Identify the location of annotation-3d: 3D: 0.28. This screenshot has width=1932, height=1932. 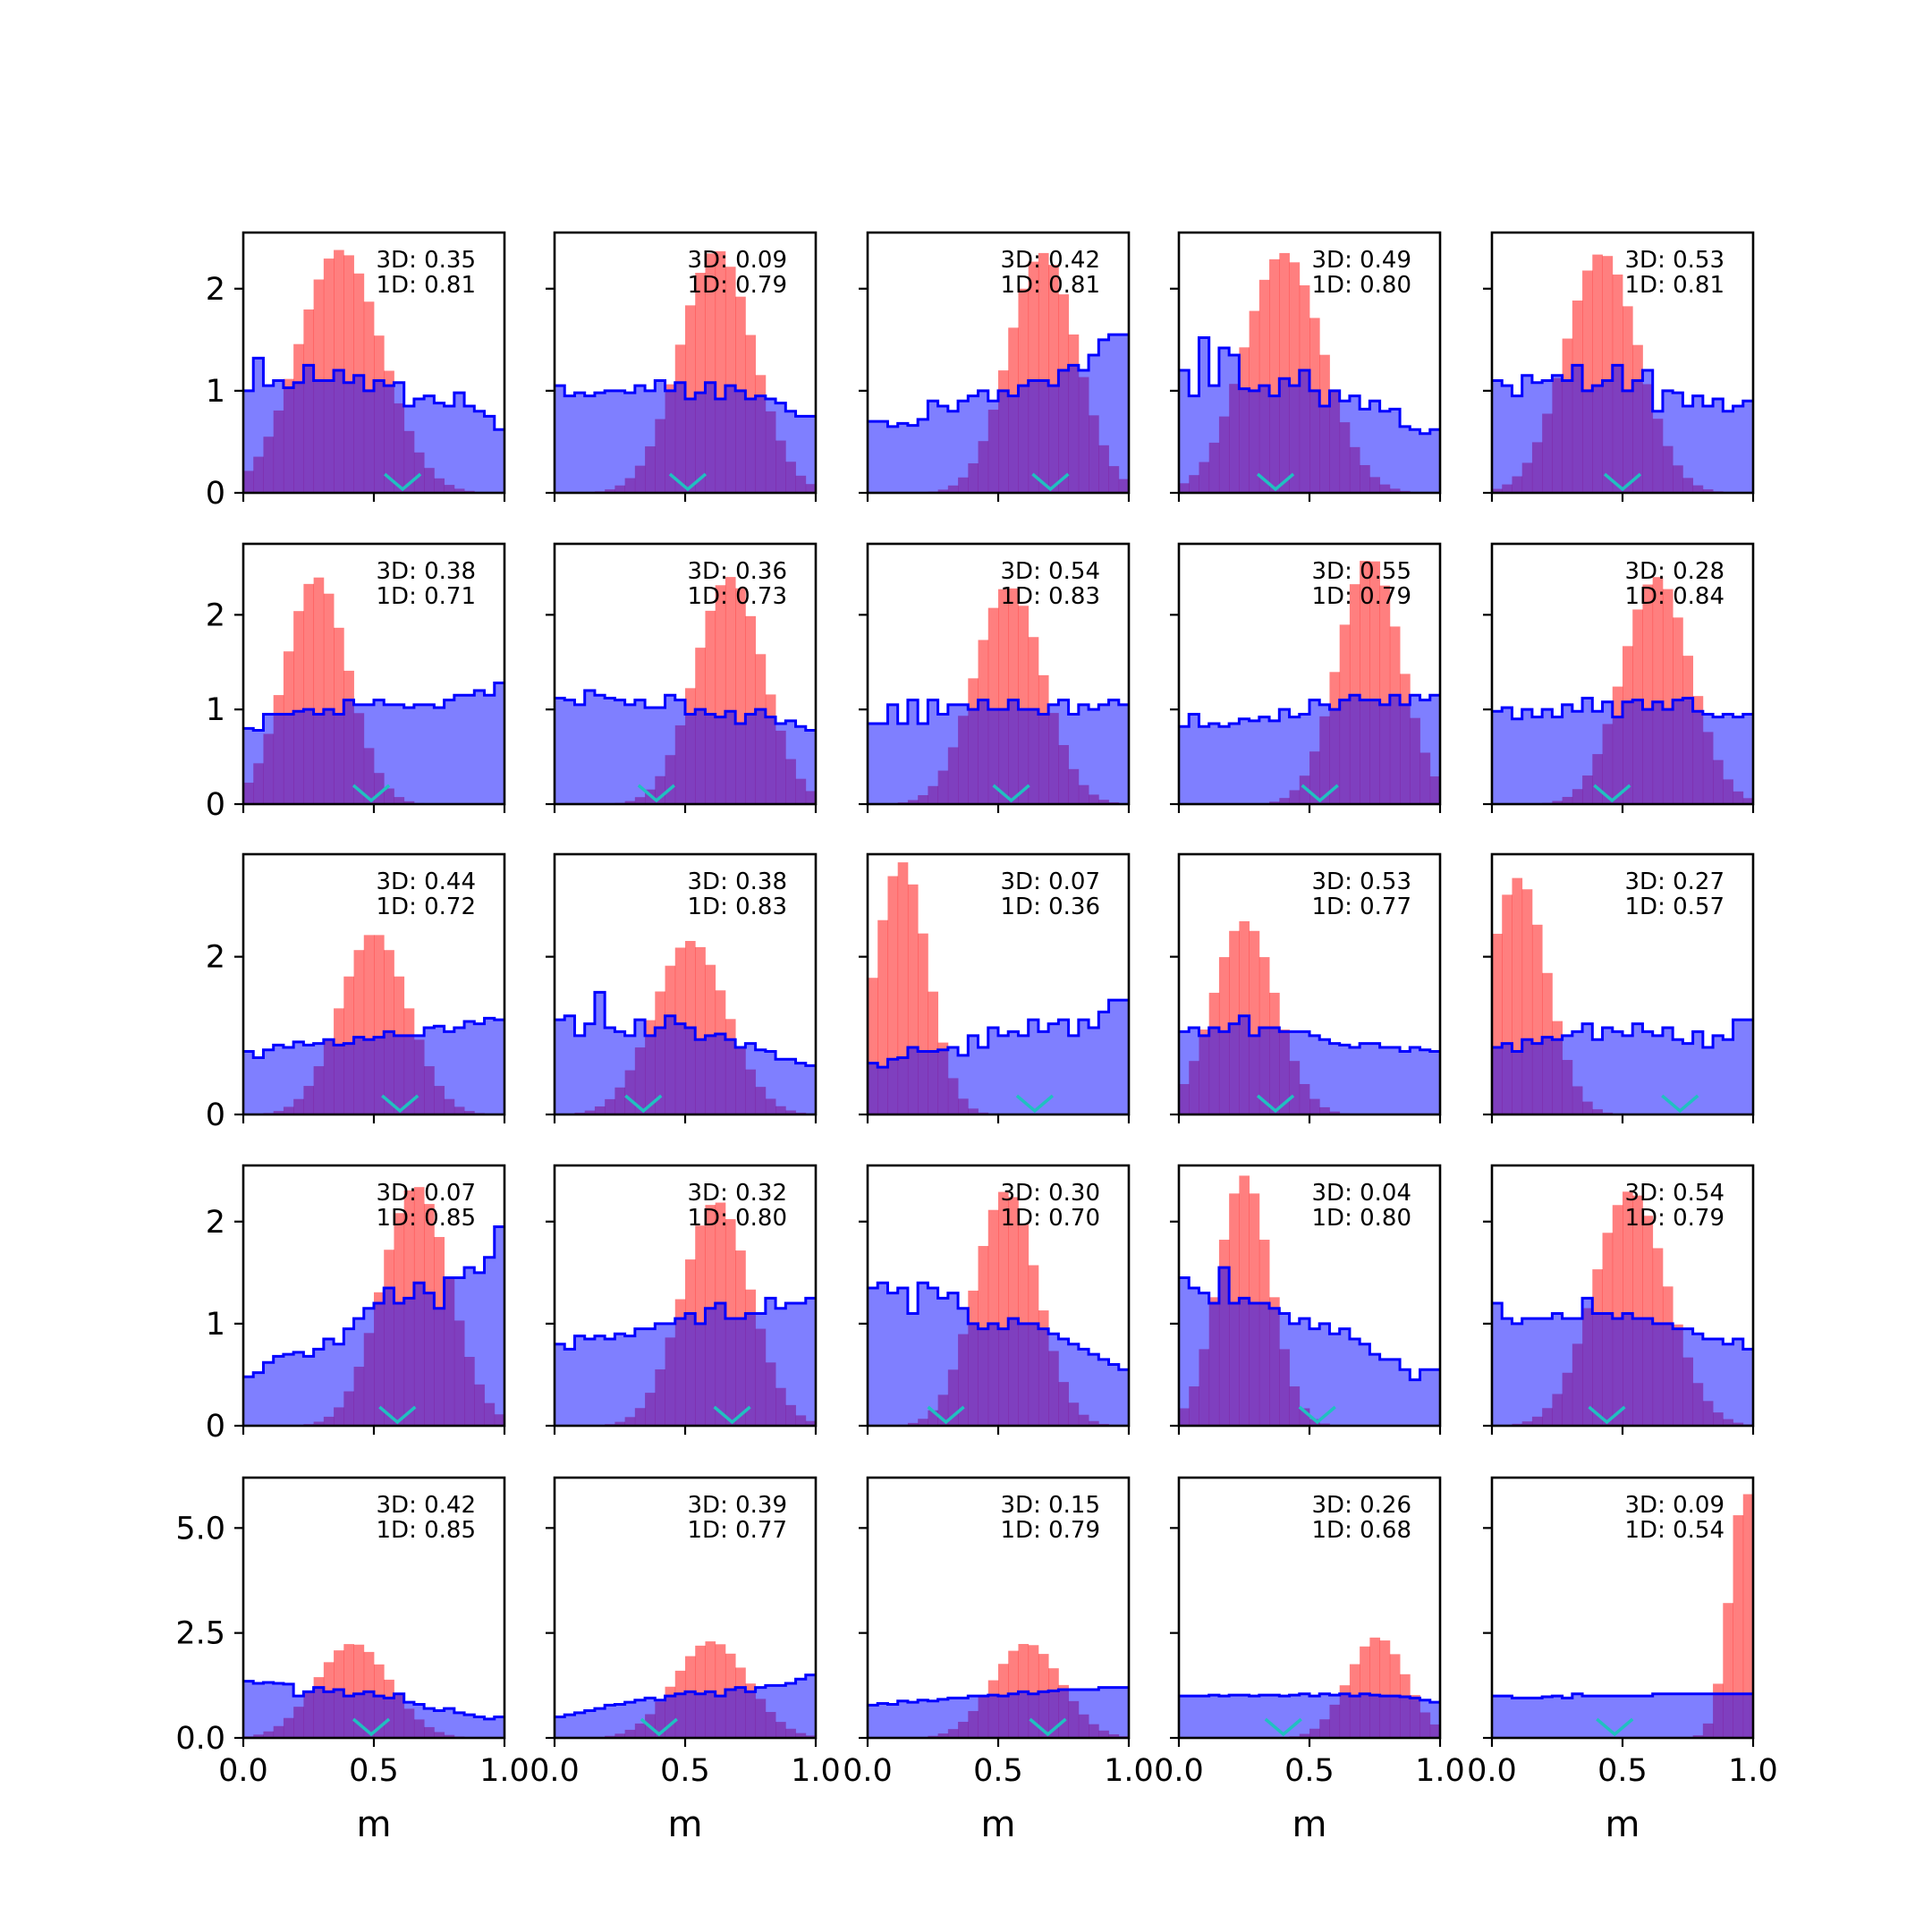
(1674, 571).